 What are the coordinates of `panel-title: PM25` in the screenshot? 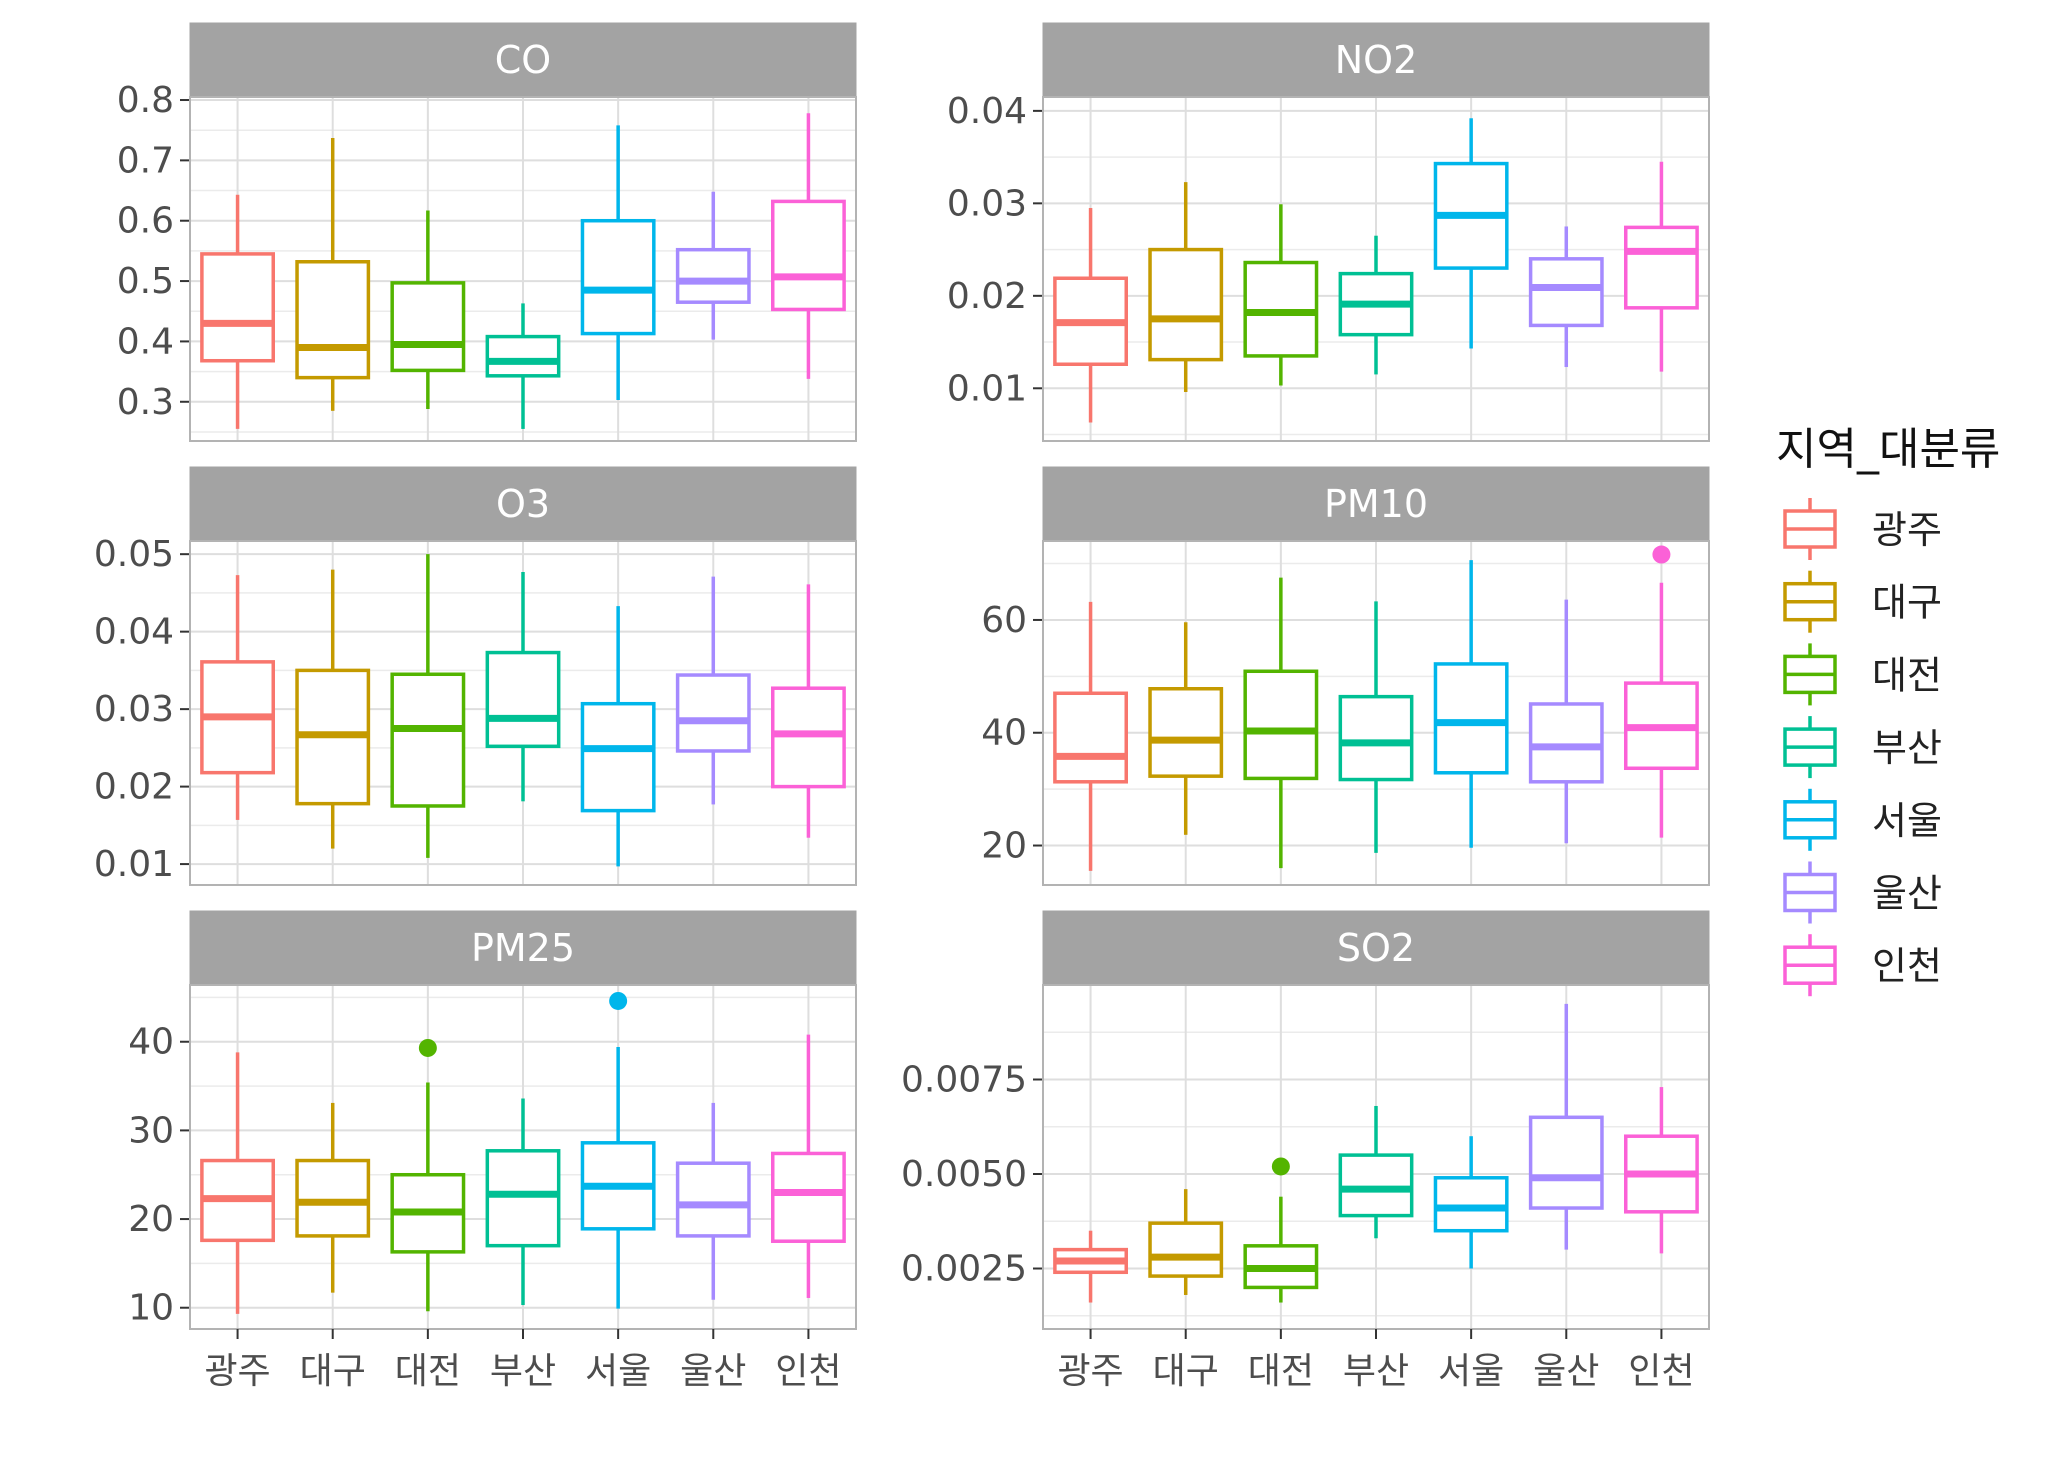 It's located at (523, 948).